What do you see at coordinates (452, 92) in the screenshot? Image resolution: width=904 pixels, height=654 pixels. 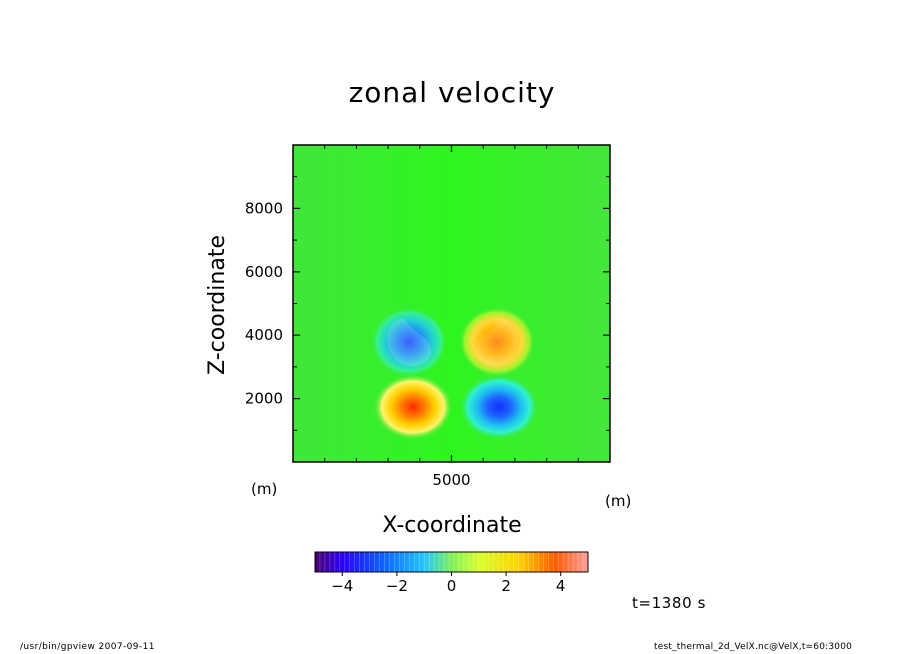 I see `page-title: zonal velocity` at bounding box center [452, 92].